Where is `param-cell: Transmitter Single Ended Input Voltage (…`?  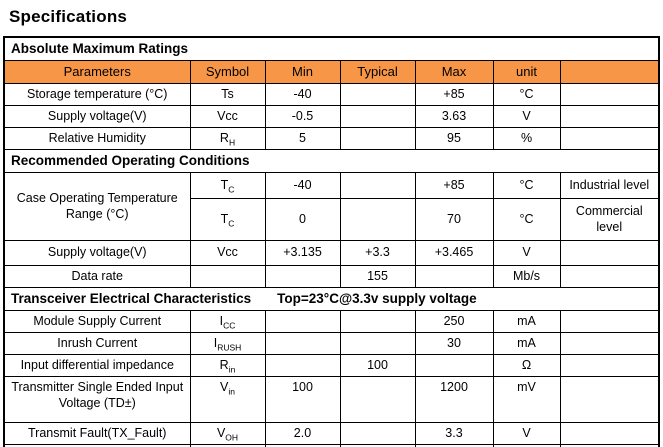
param-cell: Transmitter Single Ended Input Voltage (… is located at coordinates (97, 399).